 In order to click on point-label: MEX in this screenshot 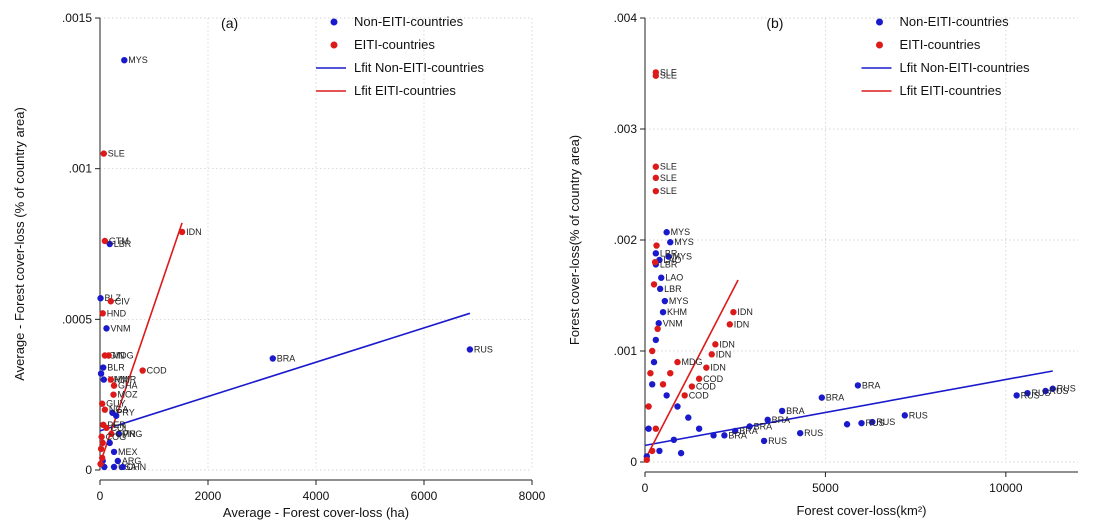, I will do `click(128, 452)`.